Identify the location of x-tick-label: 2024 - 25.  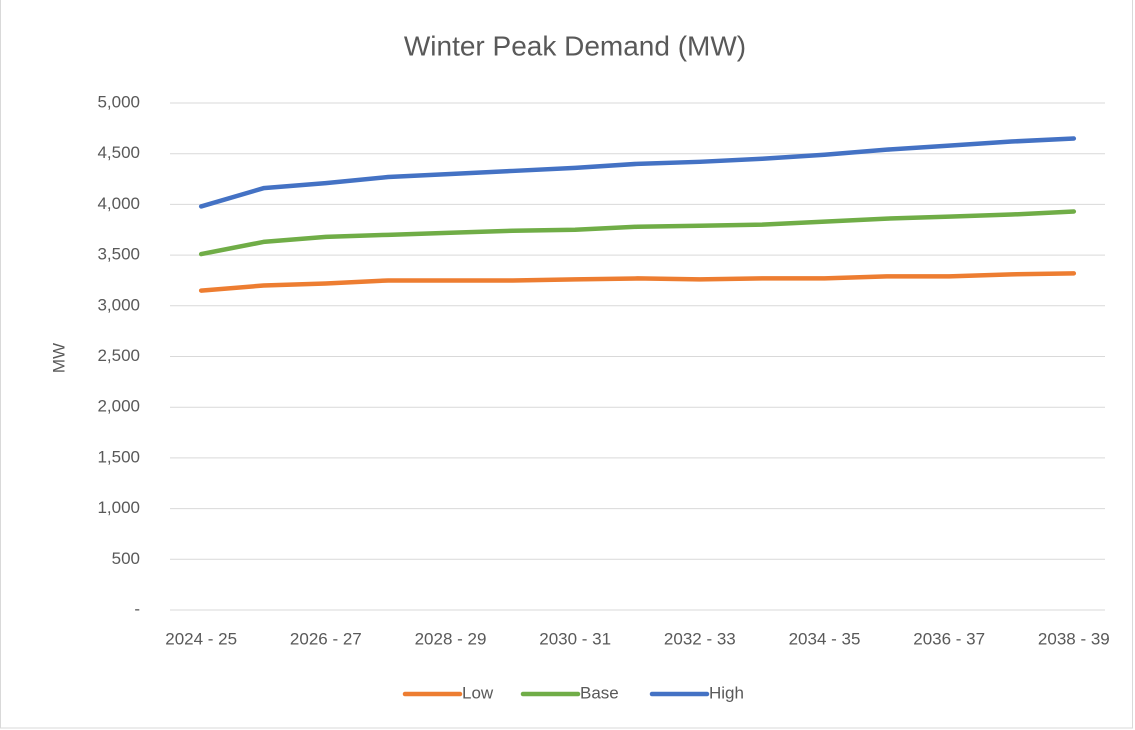
(201, 638).